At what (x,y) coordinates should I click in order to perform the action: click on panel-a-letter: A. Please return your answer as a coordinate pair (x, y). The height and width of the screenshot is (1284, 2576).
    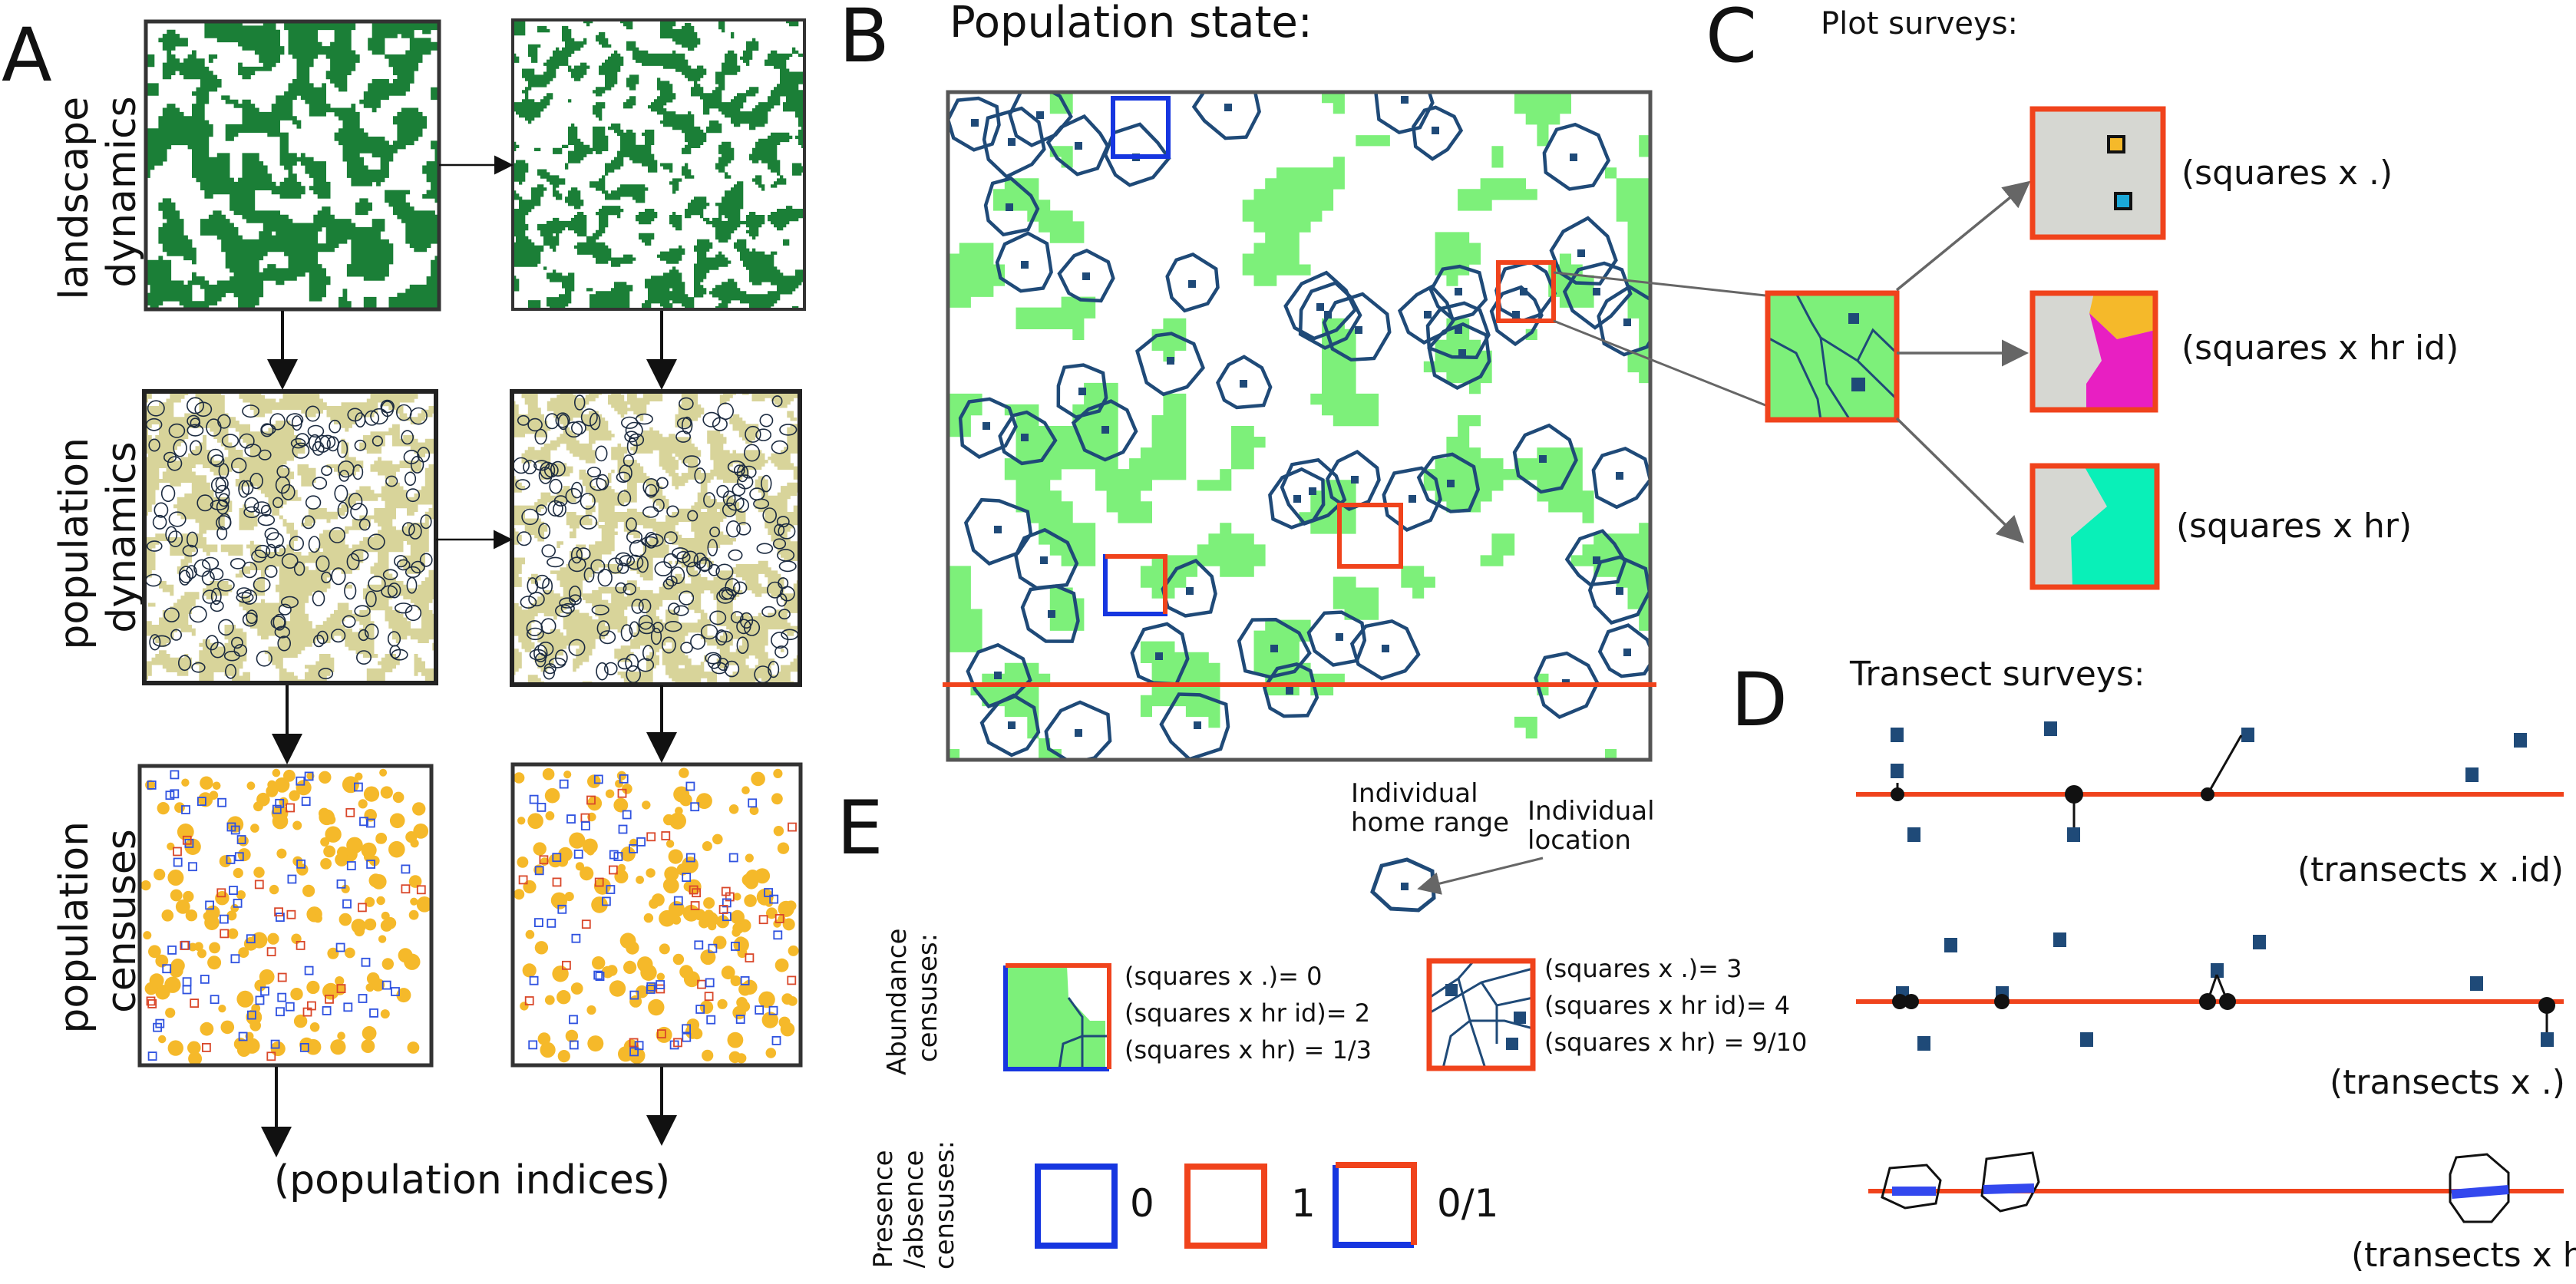
    Looking at the image, I should click on (27, 55).